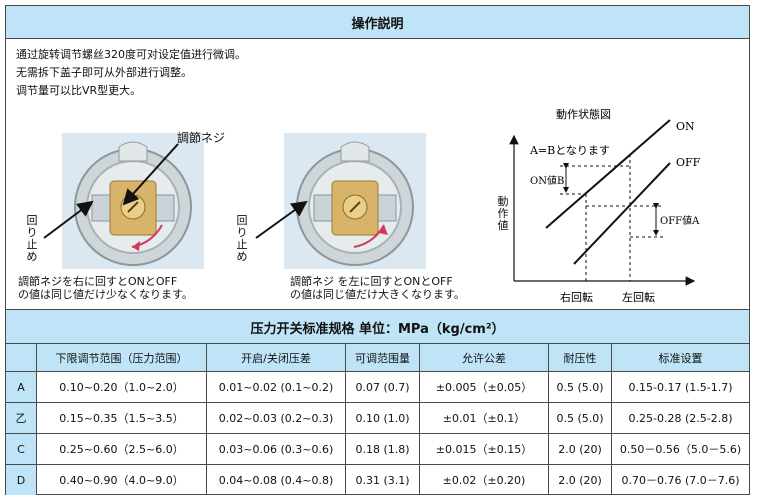  What do you see at coordinates (680, 449) in the screenshot?
I see `table-cell: 0.50－0.56（5.0－5.6)` at bounding box center [680, 449].